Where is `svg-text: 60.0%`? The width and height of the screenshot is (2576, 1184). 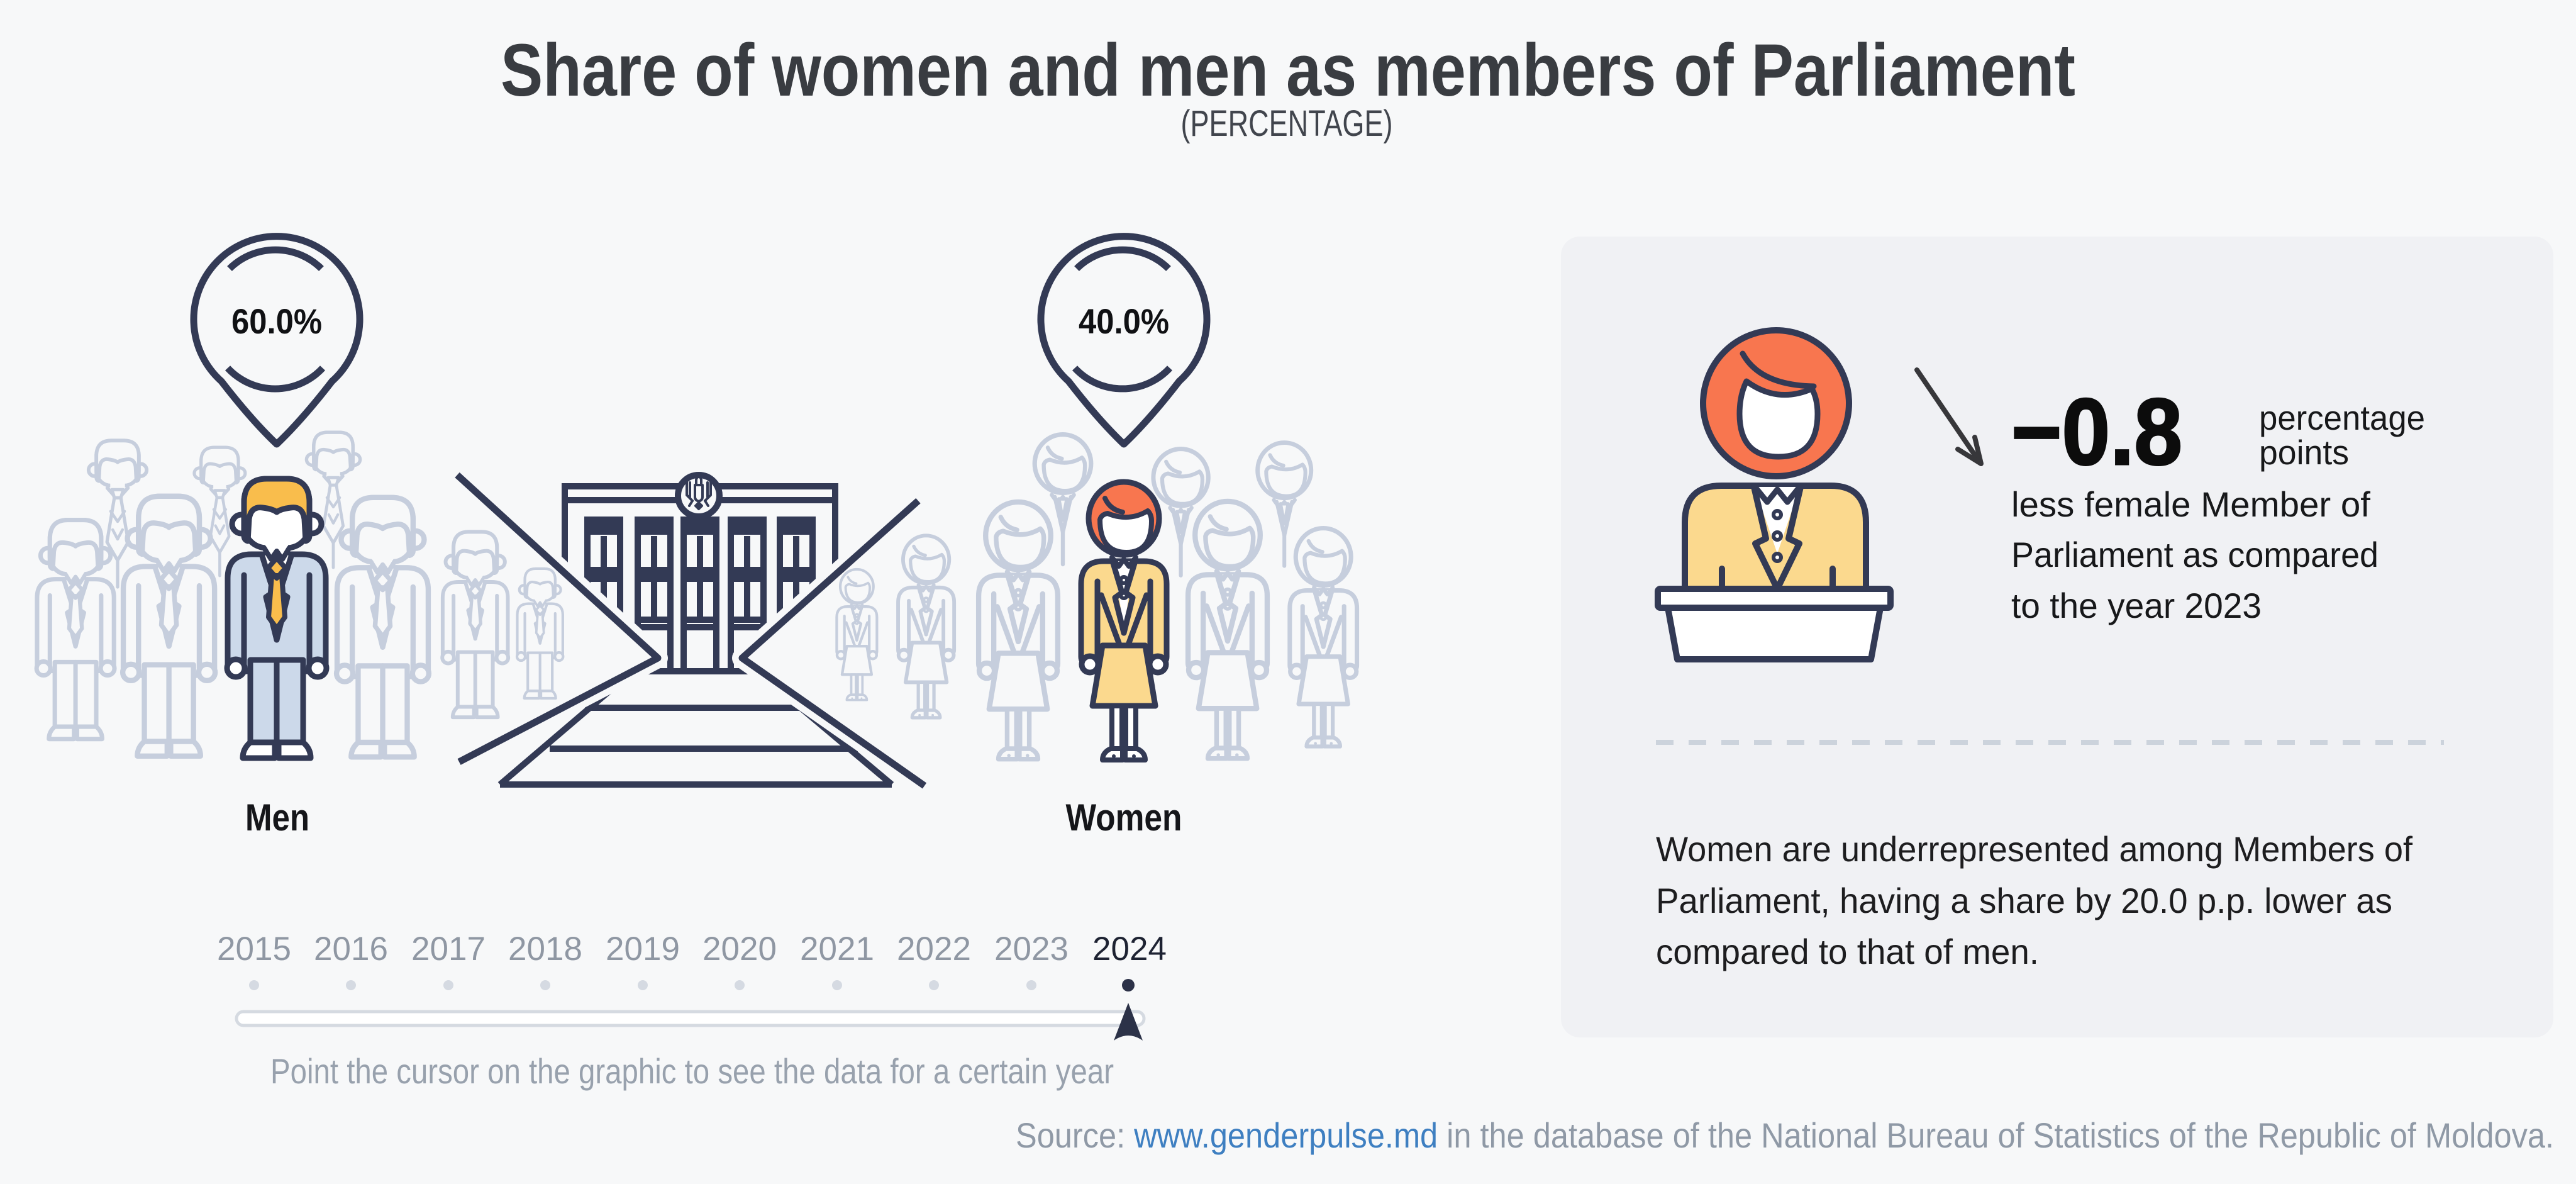
svg-text: 60.0% is located at coordinates (276, 321).